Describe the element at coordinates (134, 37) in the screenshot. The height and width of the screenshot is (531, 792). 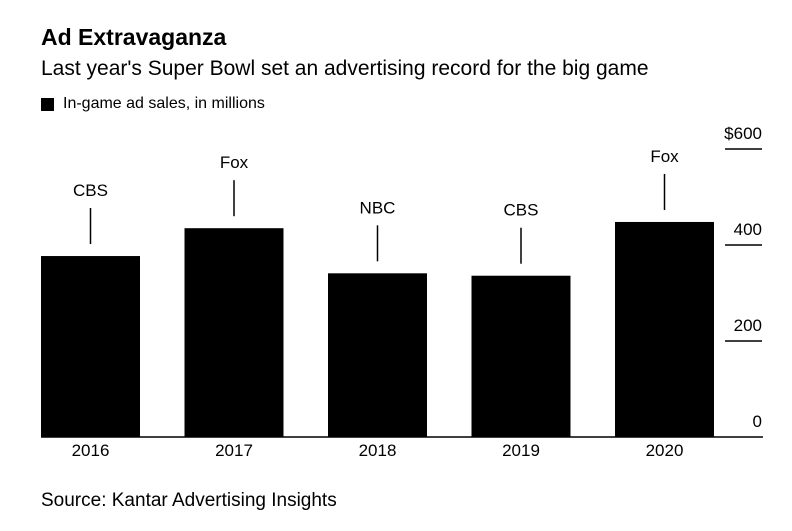
I see `chart-title: Ad Extravaganza` at that location.